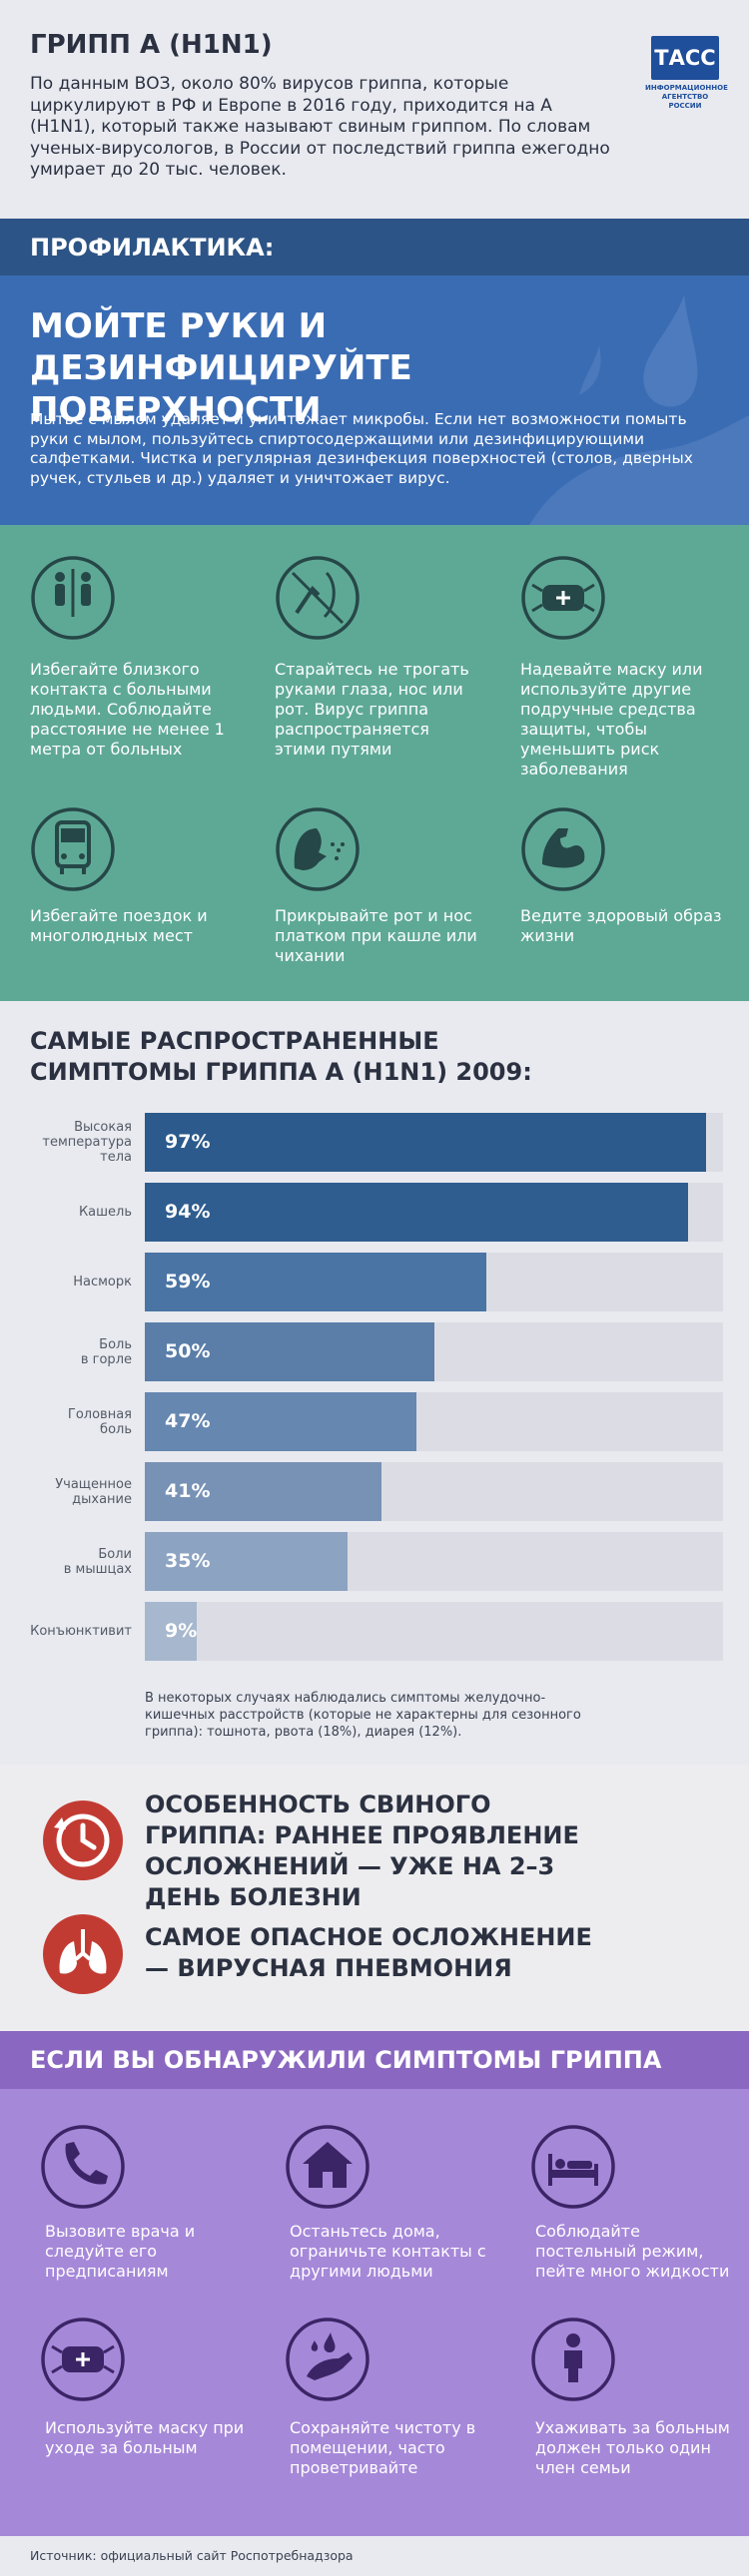 This screenshot has width=749, height=2576. What do you see at coordinates (188, 1142) in the screenshot?
I see `value-label: 97%` at bounding box center [188, 1142].